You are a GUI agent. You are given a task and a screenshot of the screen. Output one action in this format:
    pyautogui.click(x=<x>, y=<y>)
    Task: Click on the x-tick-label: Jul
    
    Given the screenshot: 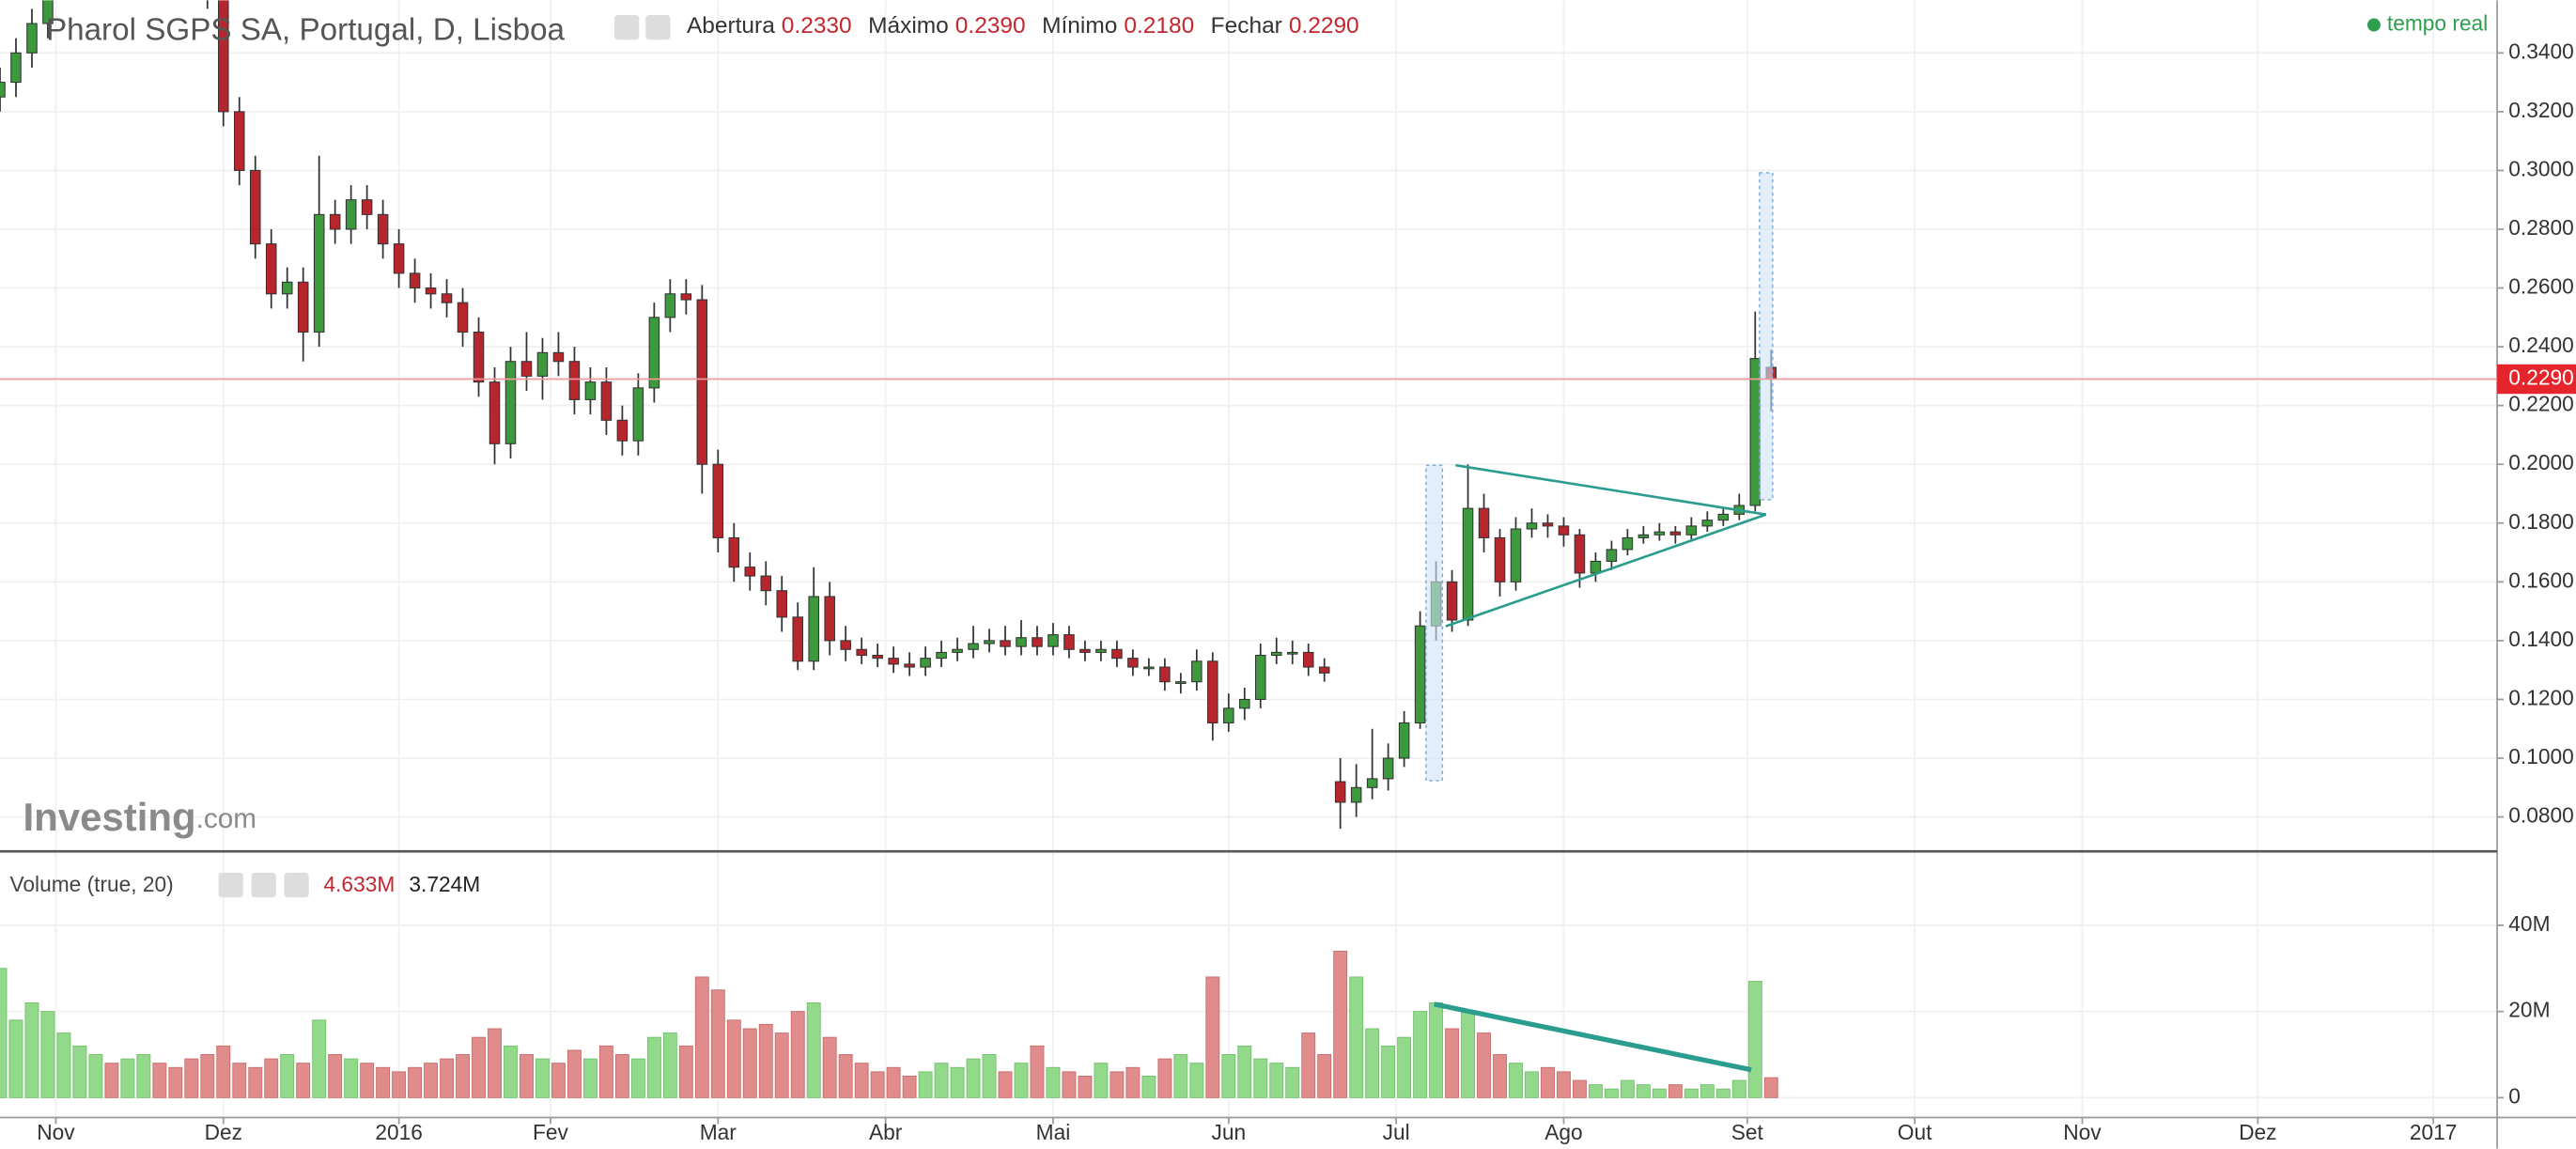 What is the action you would take?
    pyautogui.click(x=1396, y=1132)
    